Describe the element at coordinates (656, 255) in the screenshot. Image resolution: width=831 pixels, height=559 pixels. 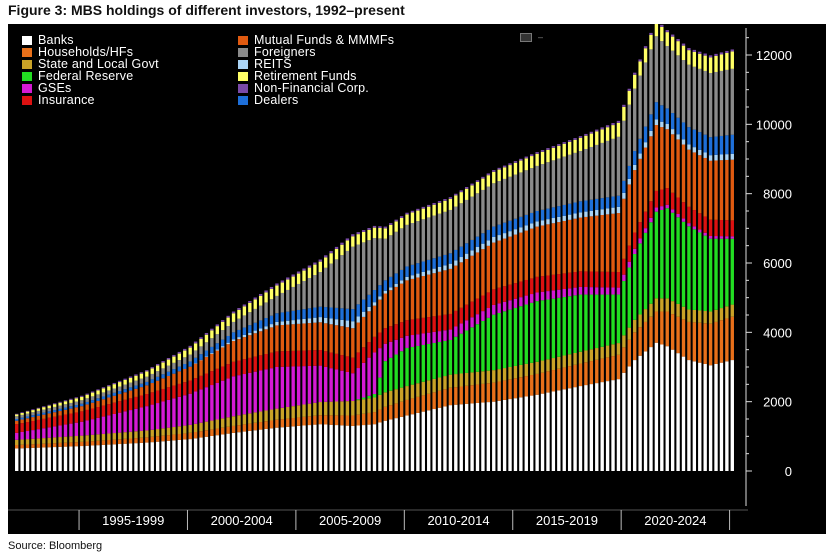
I see `bar-segment-federal-reserve` at that location.